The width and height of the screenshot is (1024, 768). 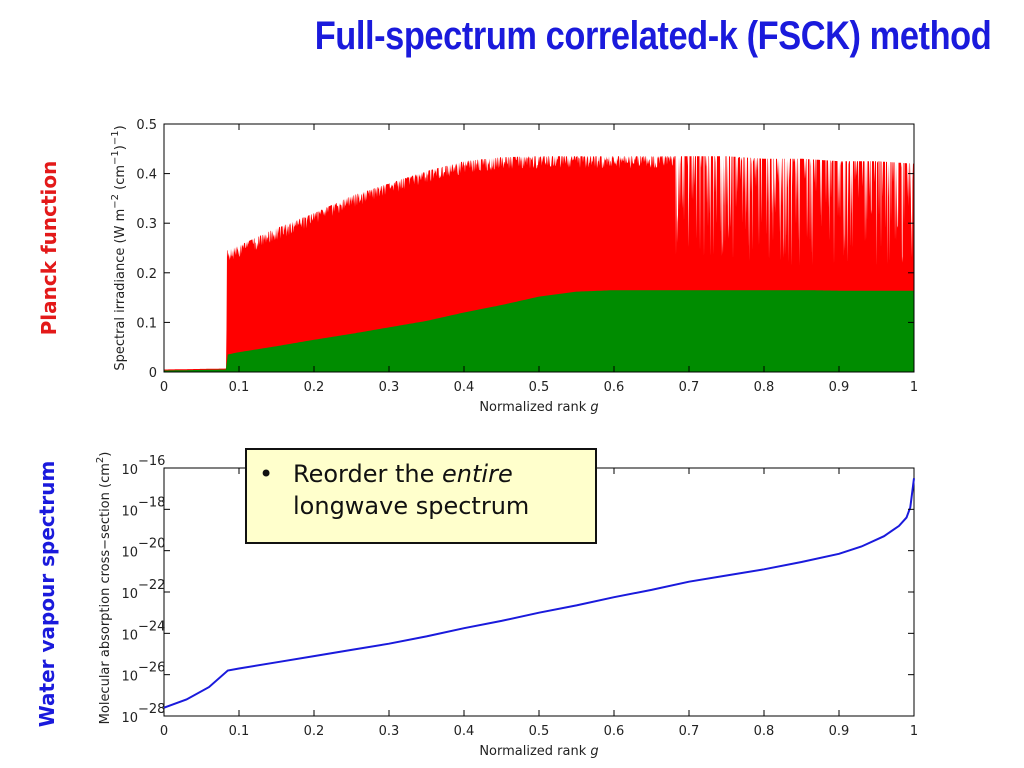 I want to click on planck-xtick-label: 0.2, so click(x=314, y=387).